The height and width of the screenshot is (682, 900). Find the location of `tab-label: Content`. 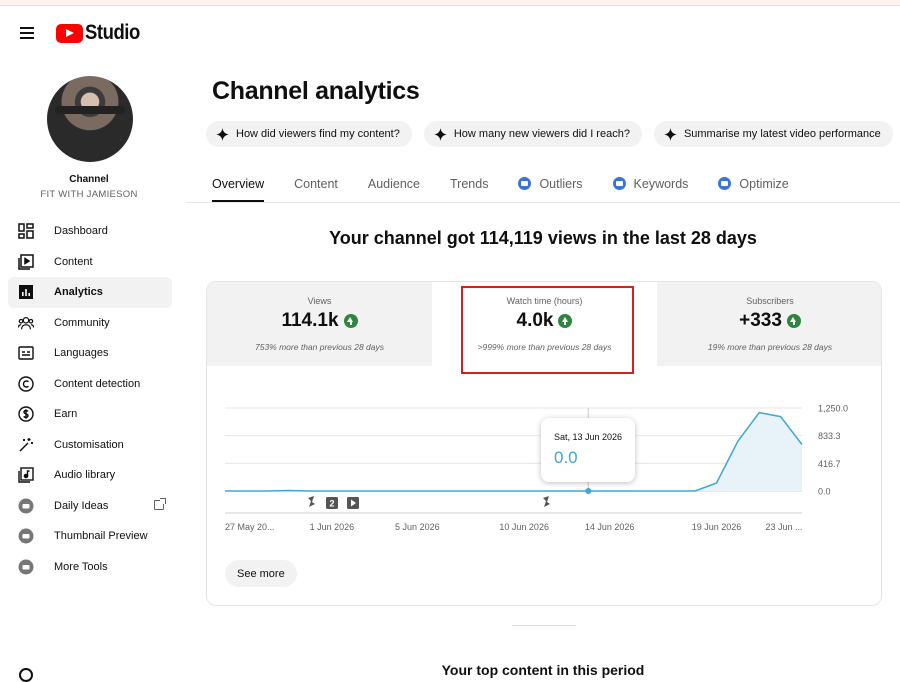

tab-label: Content is located at coordinates (316, 184).